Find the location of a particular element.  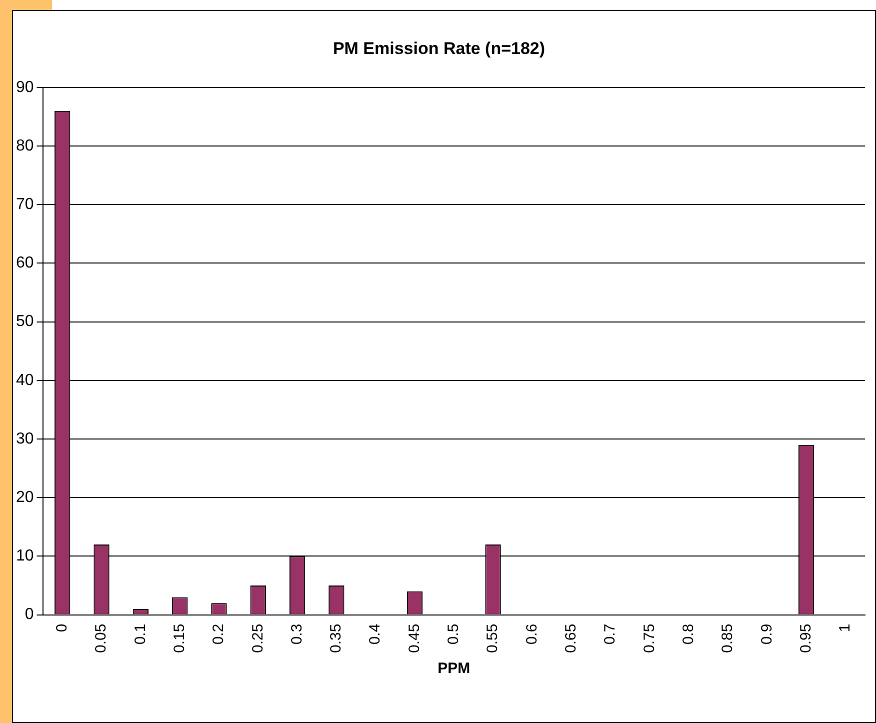

x-tick-label: 0.75 is located at coordinates (649, 639).